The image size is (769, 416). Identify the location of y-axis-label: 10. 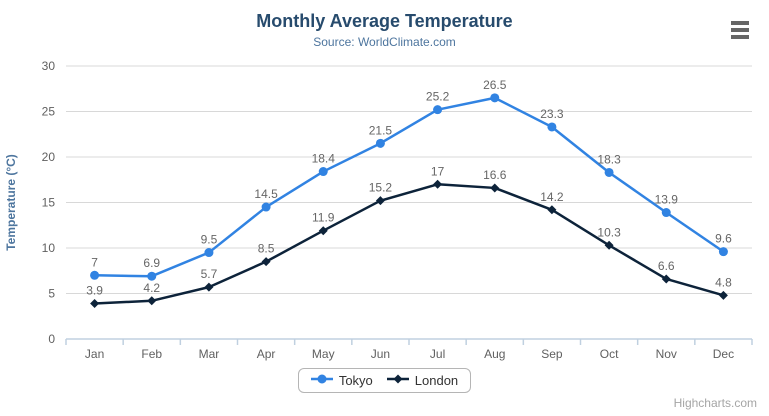
(49, 248).